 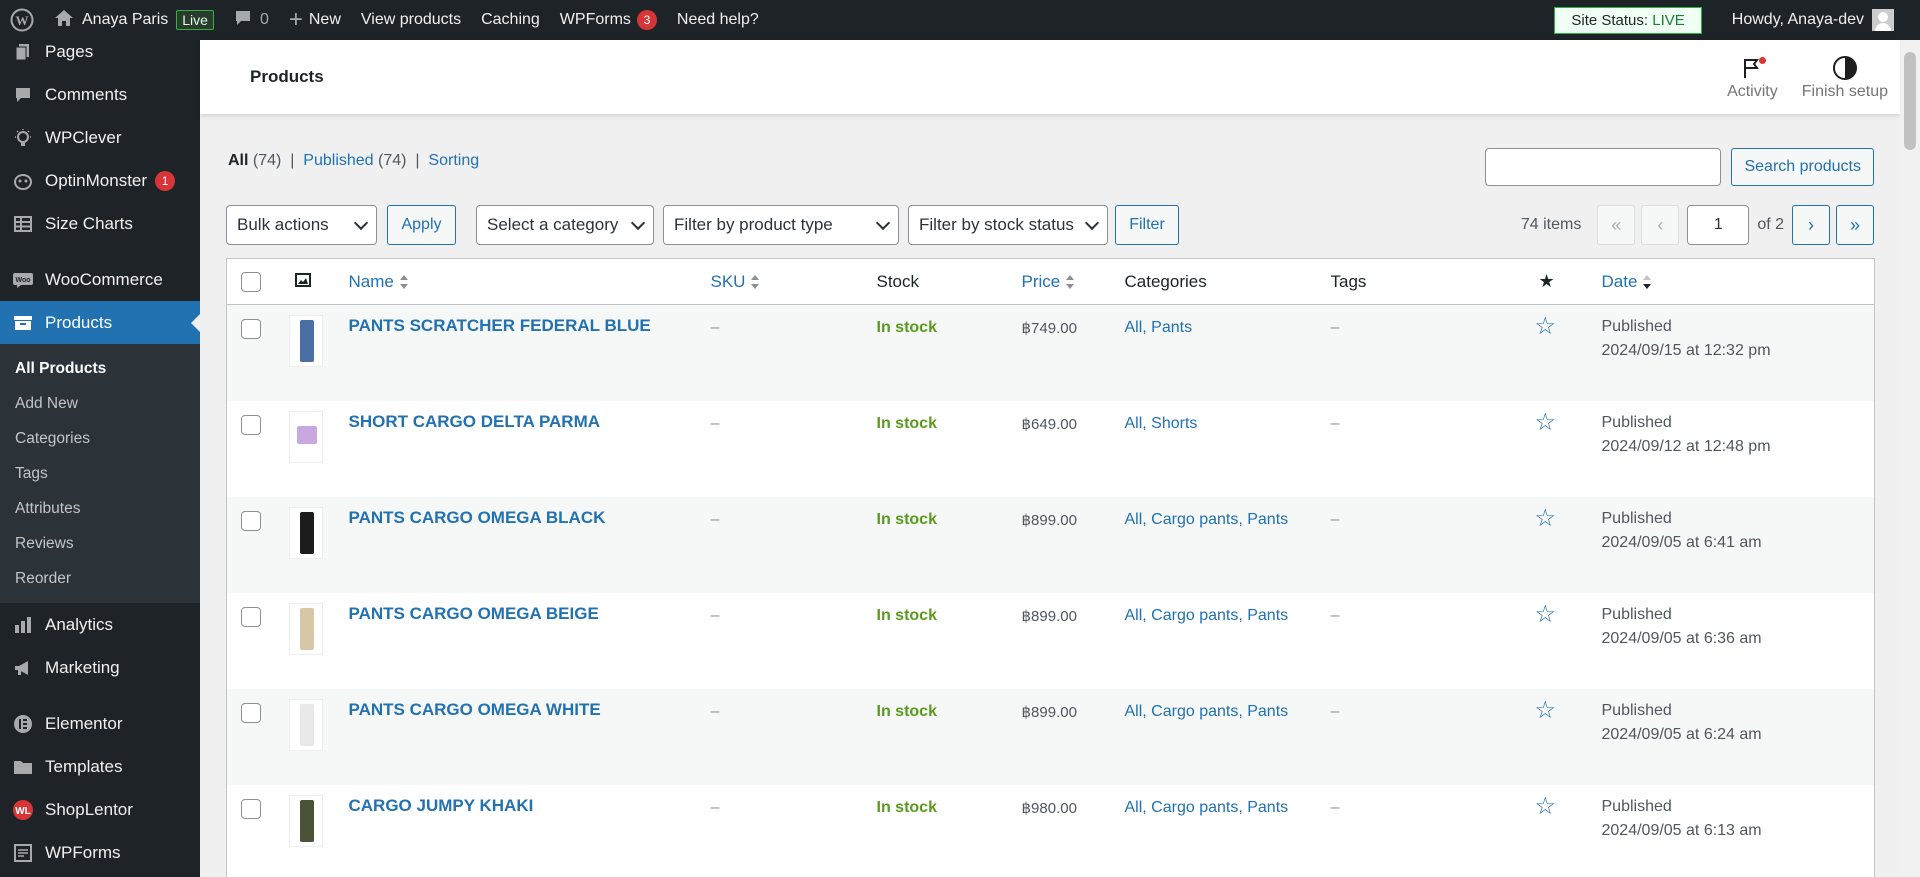 I want to click on category-select: Select a category, so click(x=565, y=225).